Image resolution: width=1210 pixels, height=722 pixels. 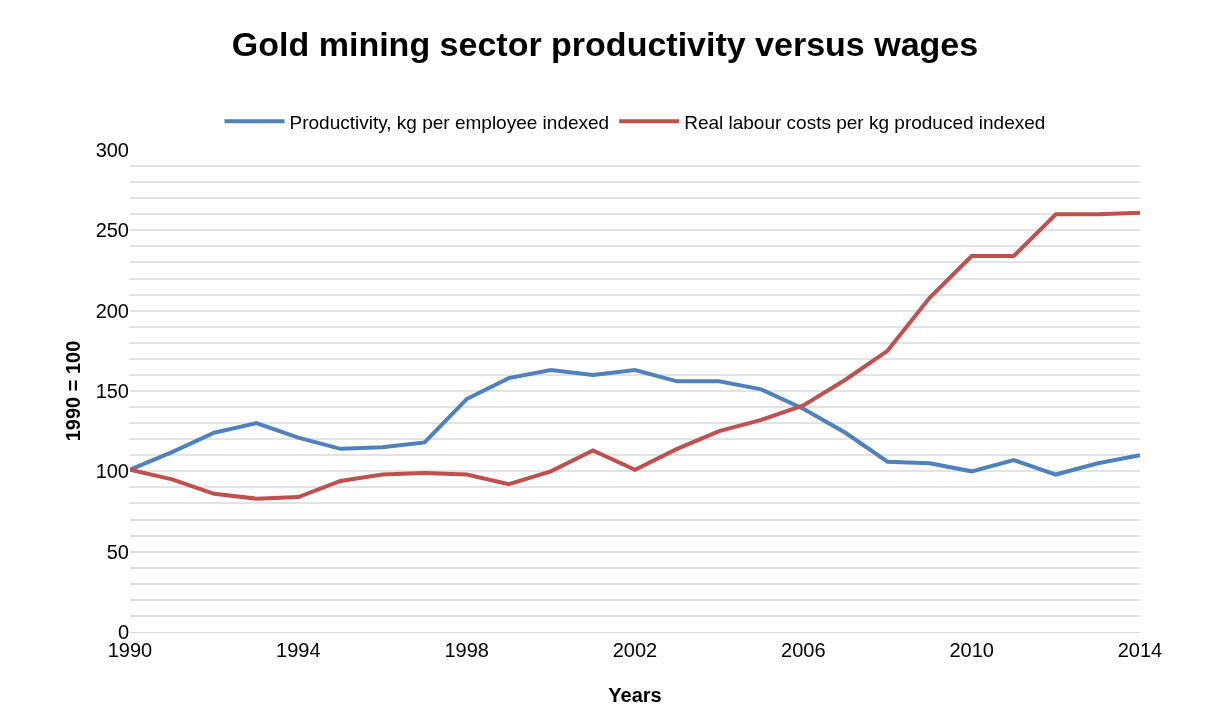 What do you see at coordinates (73, 391) in the screenshot?
I see `y-axis-title: 1990 = 100` at bounding box center [73, 391].